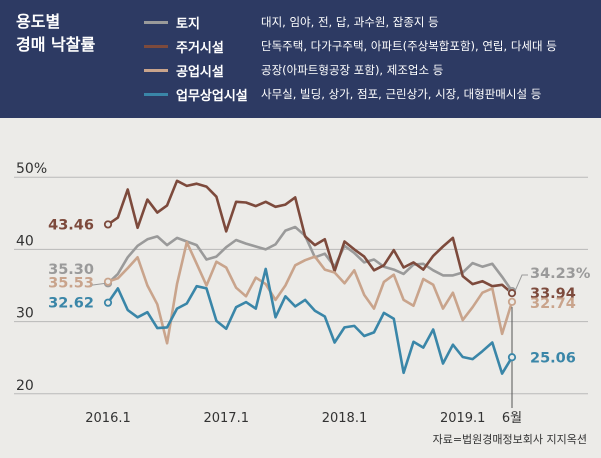  I want to click on end-value-label: 32.74, so click(553, 304).